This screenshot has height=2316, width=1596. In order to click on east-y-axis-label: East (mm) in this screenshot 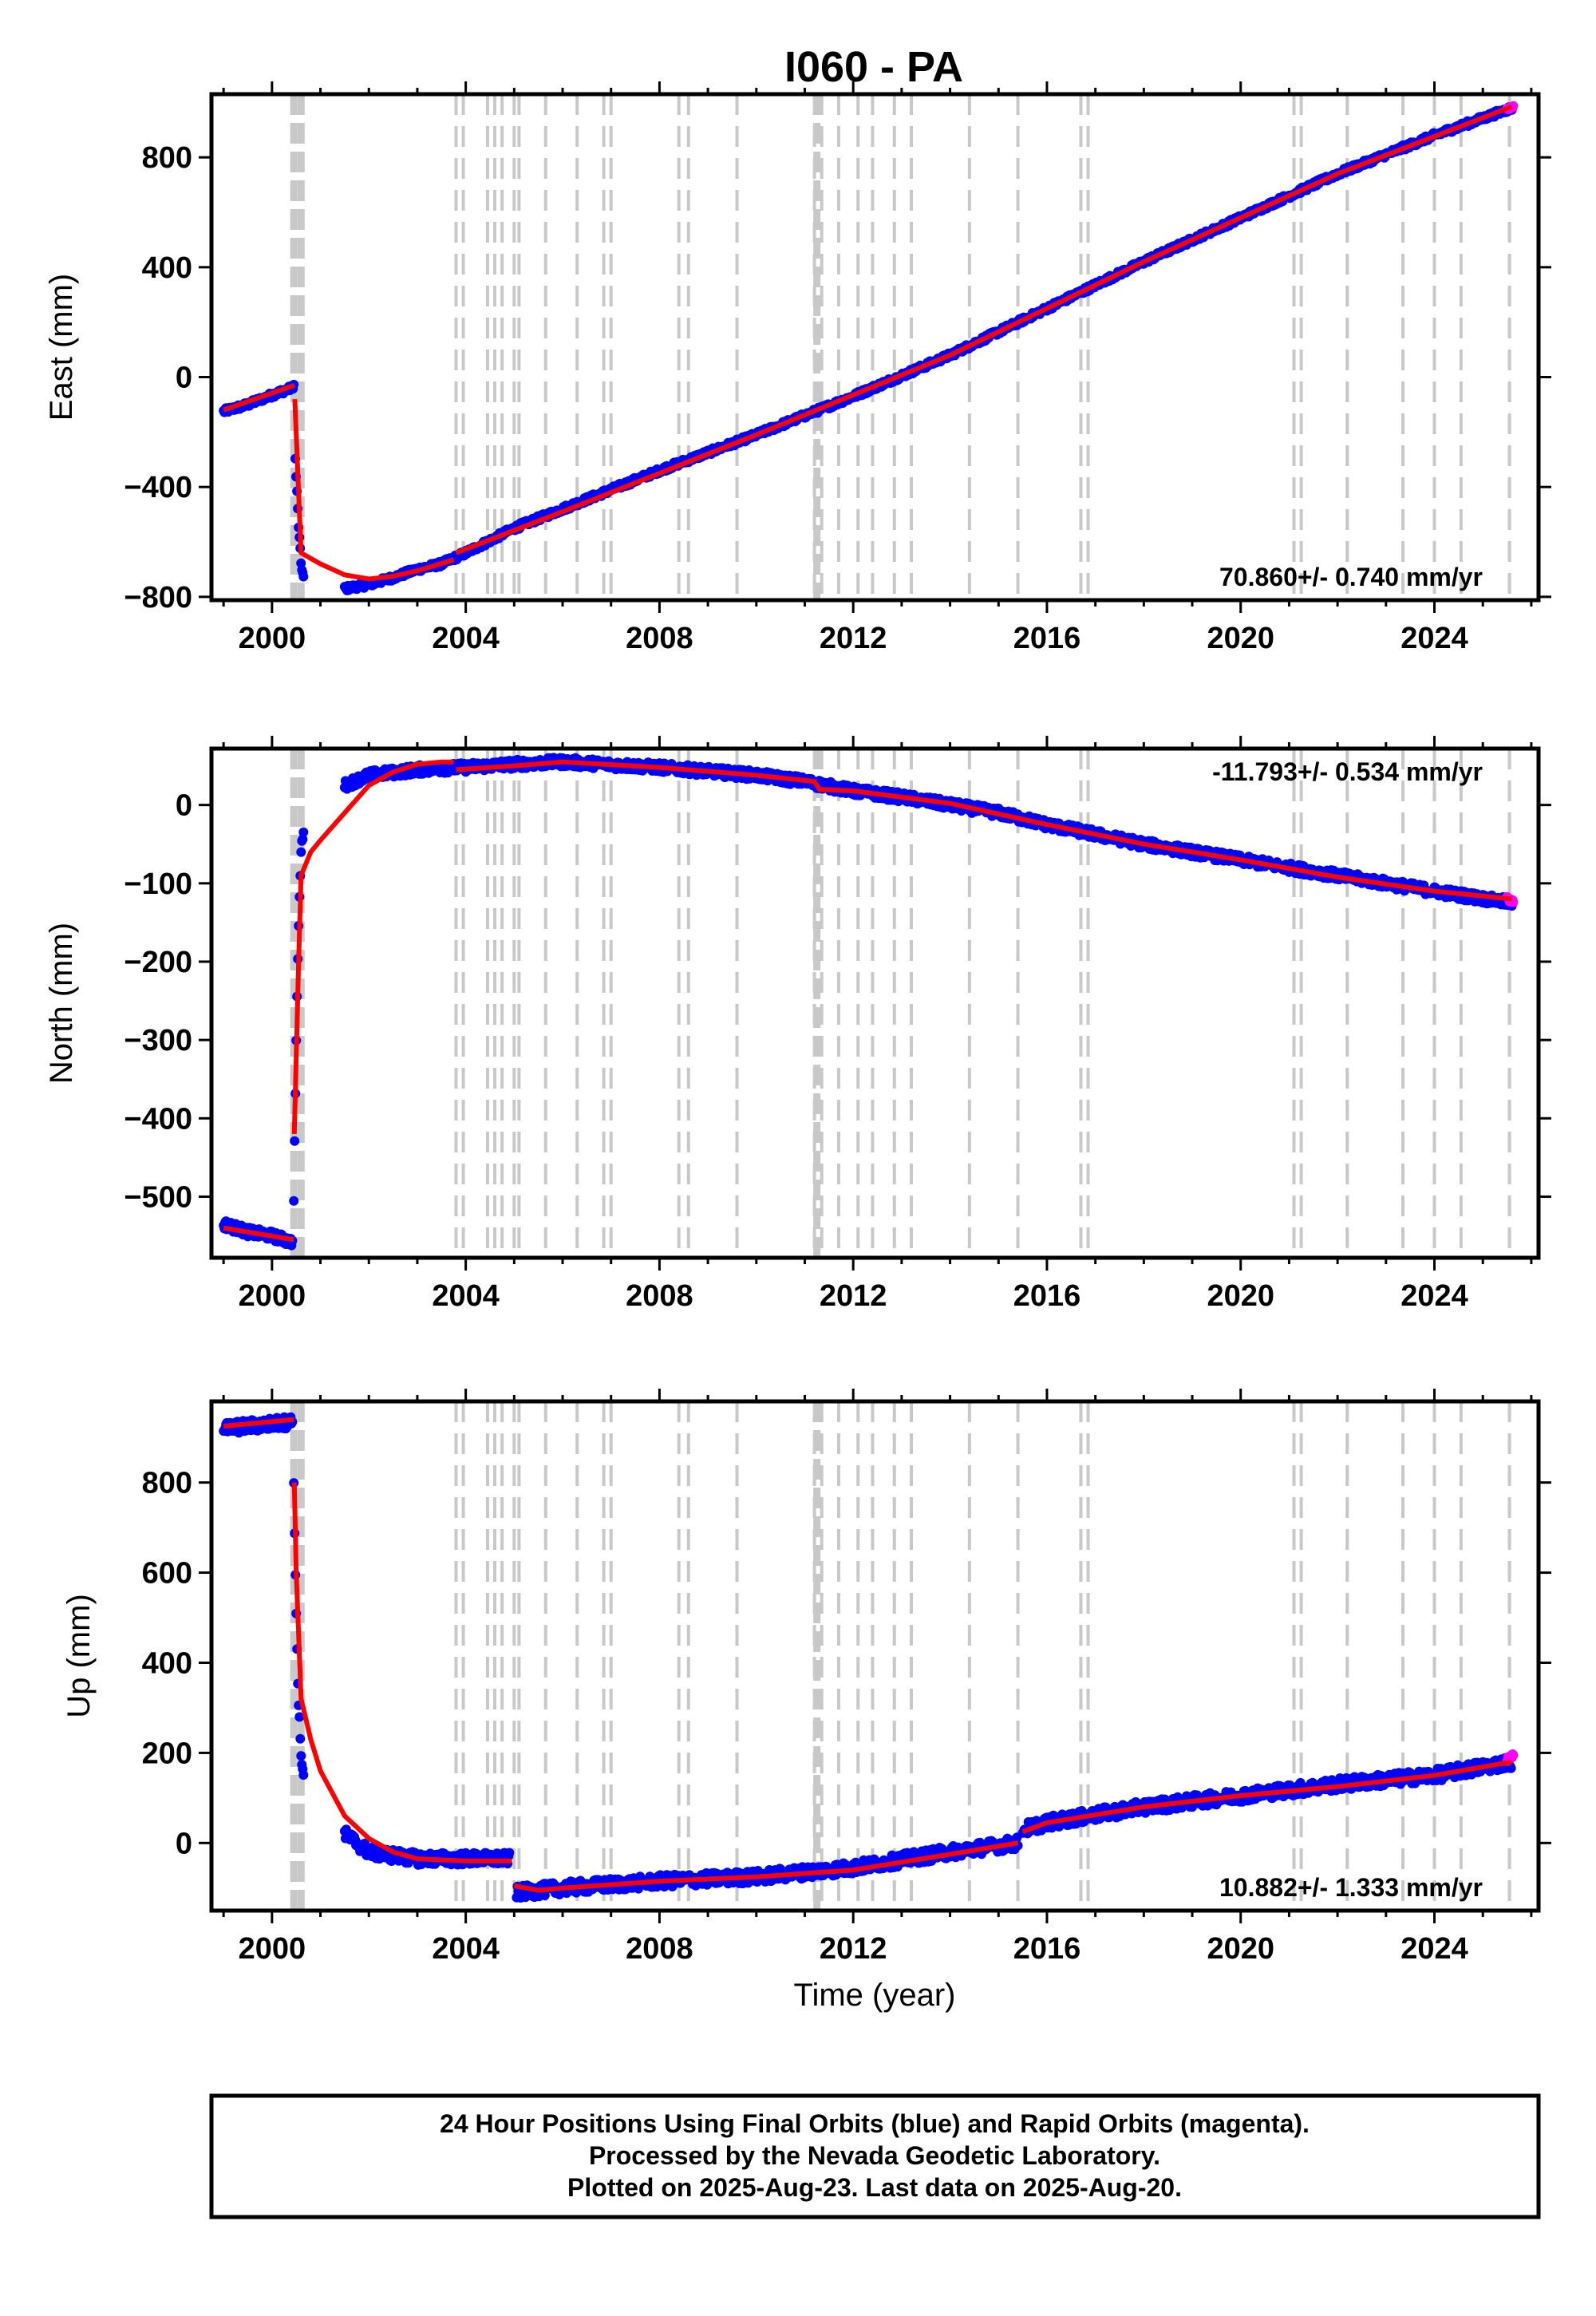, I will do `click(61, 347)`.